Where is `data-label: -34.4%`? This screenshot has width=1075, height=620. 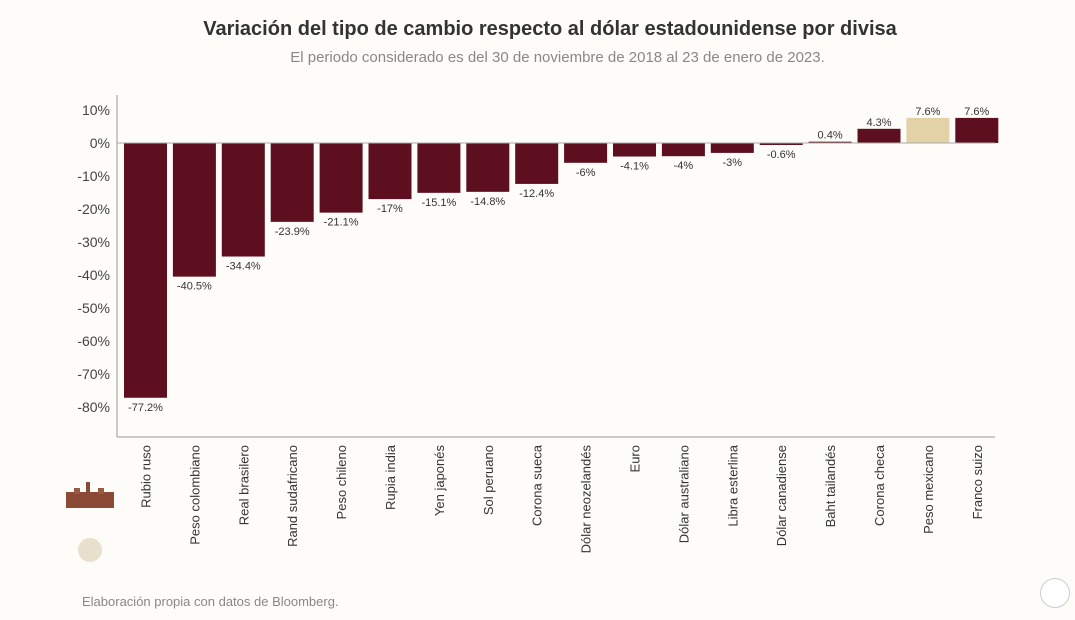 data-label: -34.4% is located at coordinates (243, 267).